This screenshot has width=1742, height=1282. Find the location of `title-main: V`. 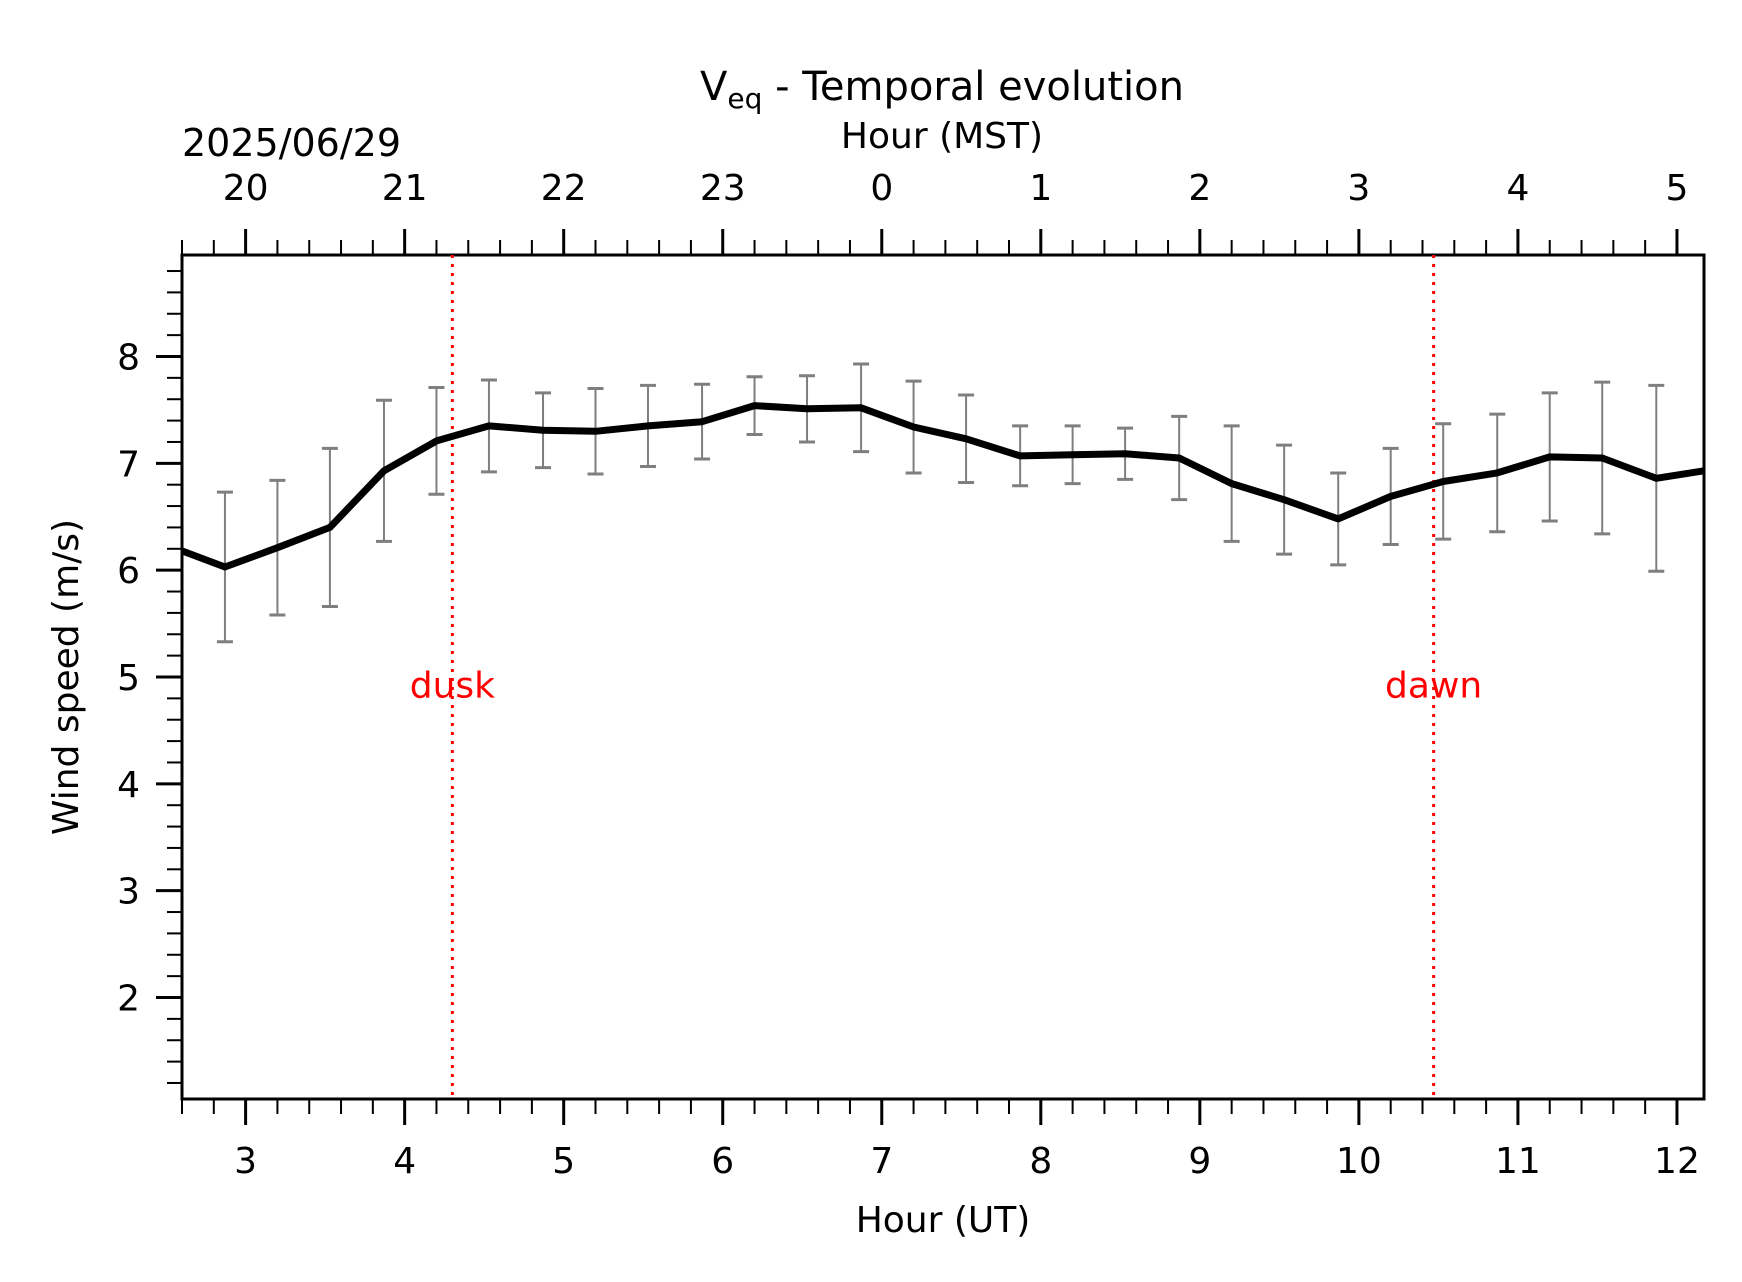

title-main: V is located at coordinates (714, 87).